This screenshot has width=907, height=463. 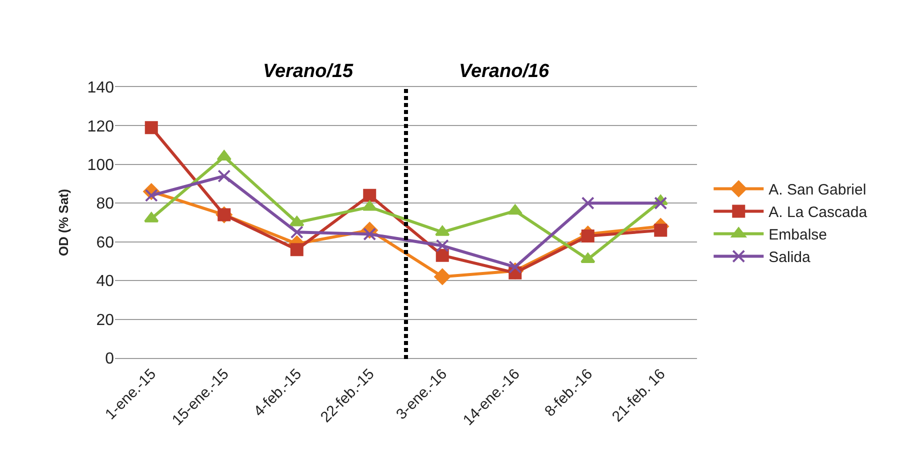 I want to click on y-tick-label: 40, so click(x=105, y=281).